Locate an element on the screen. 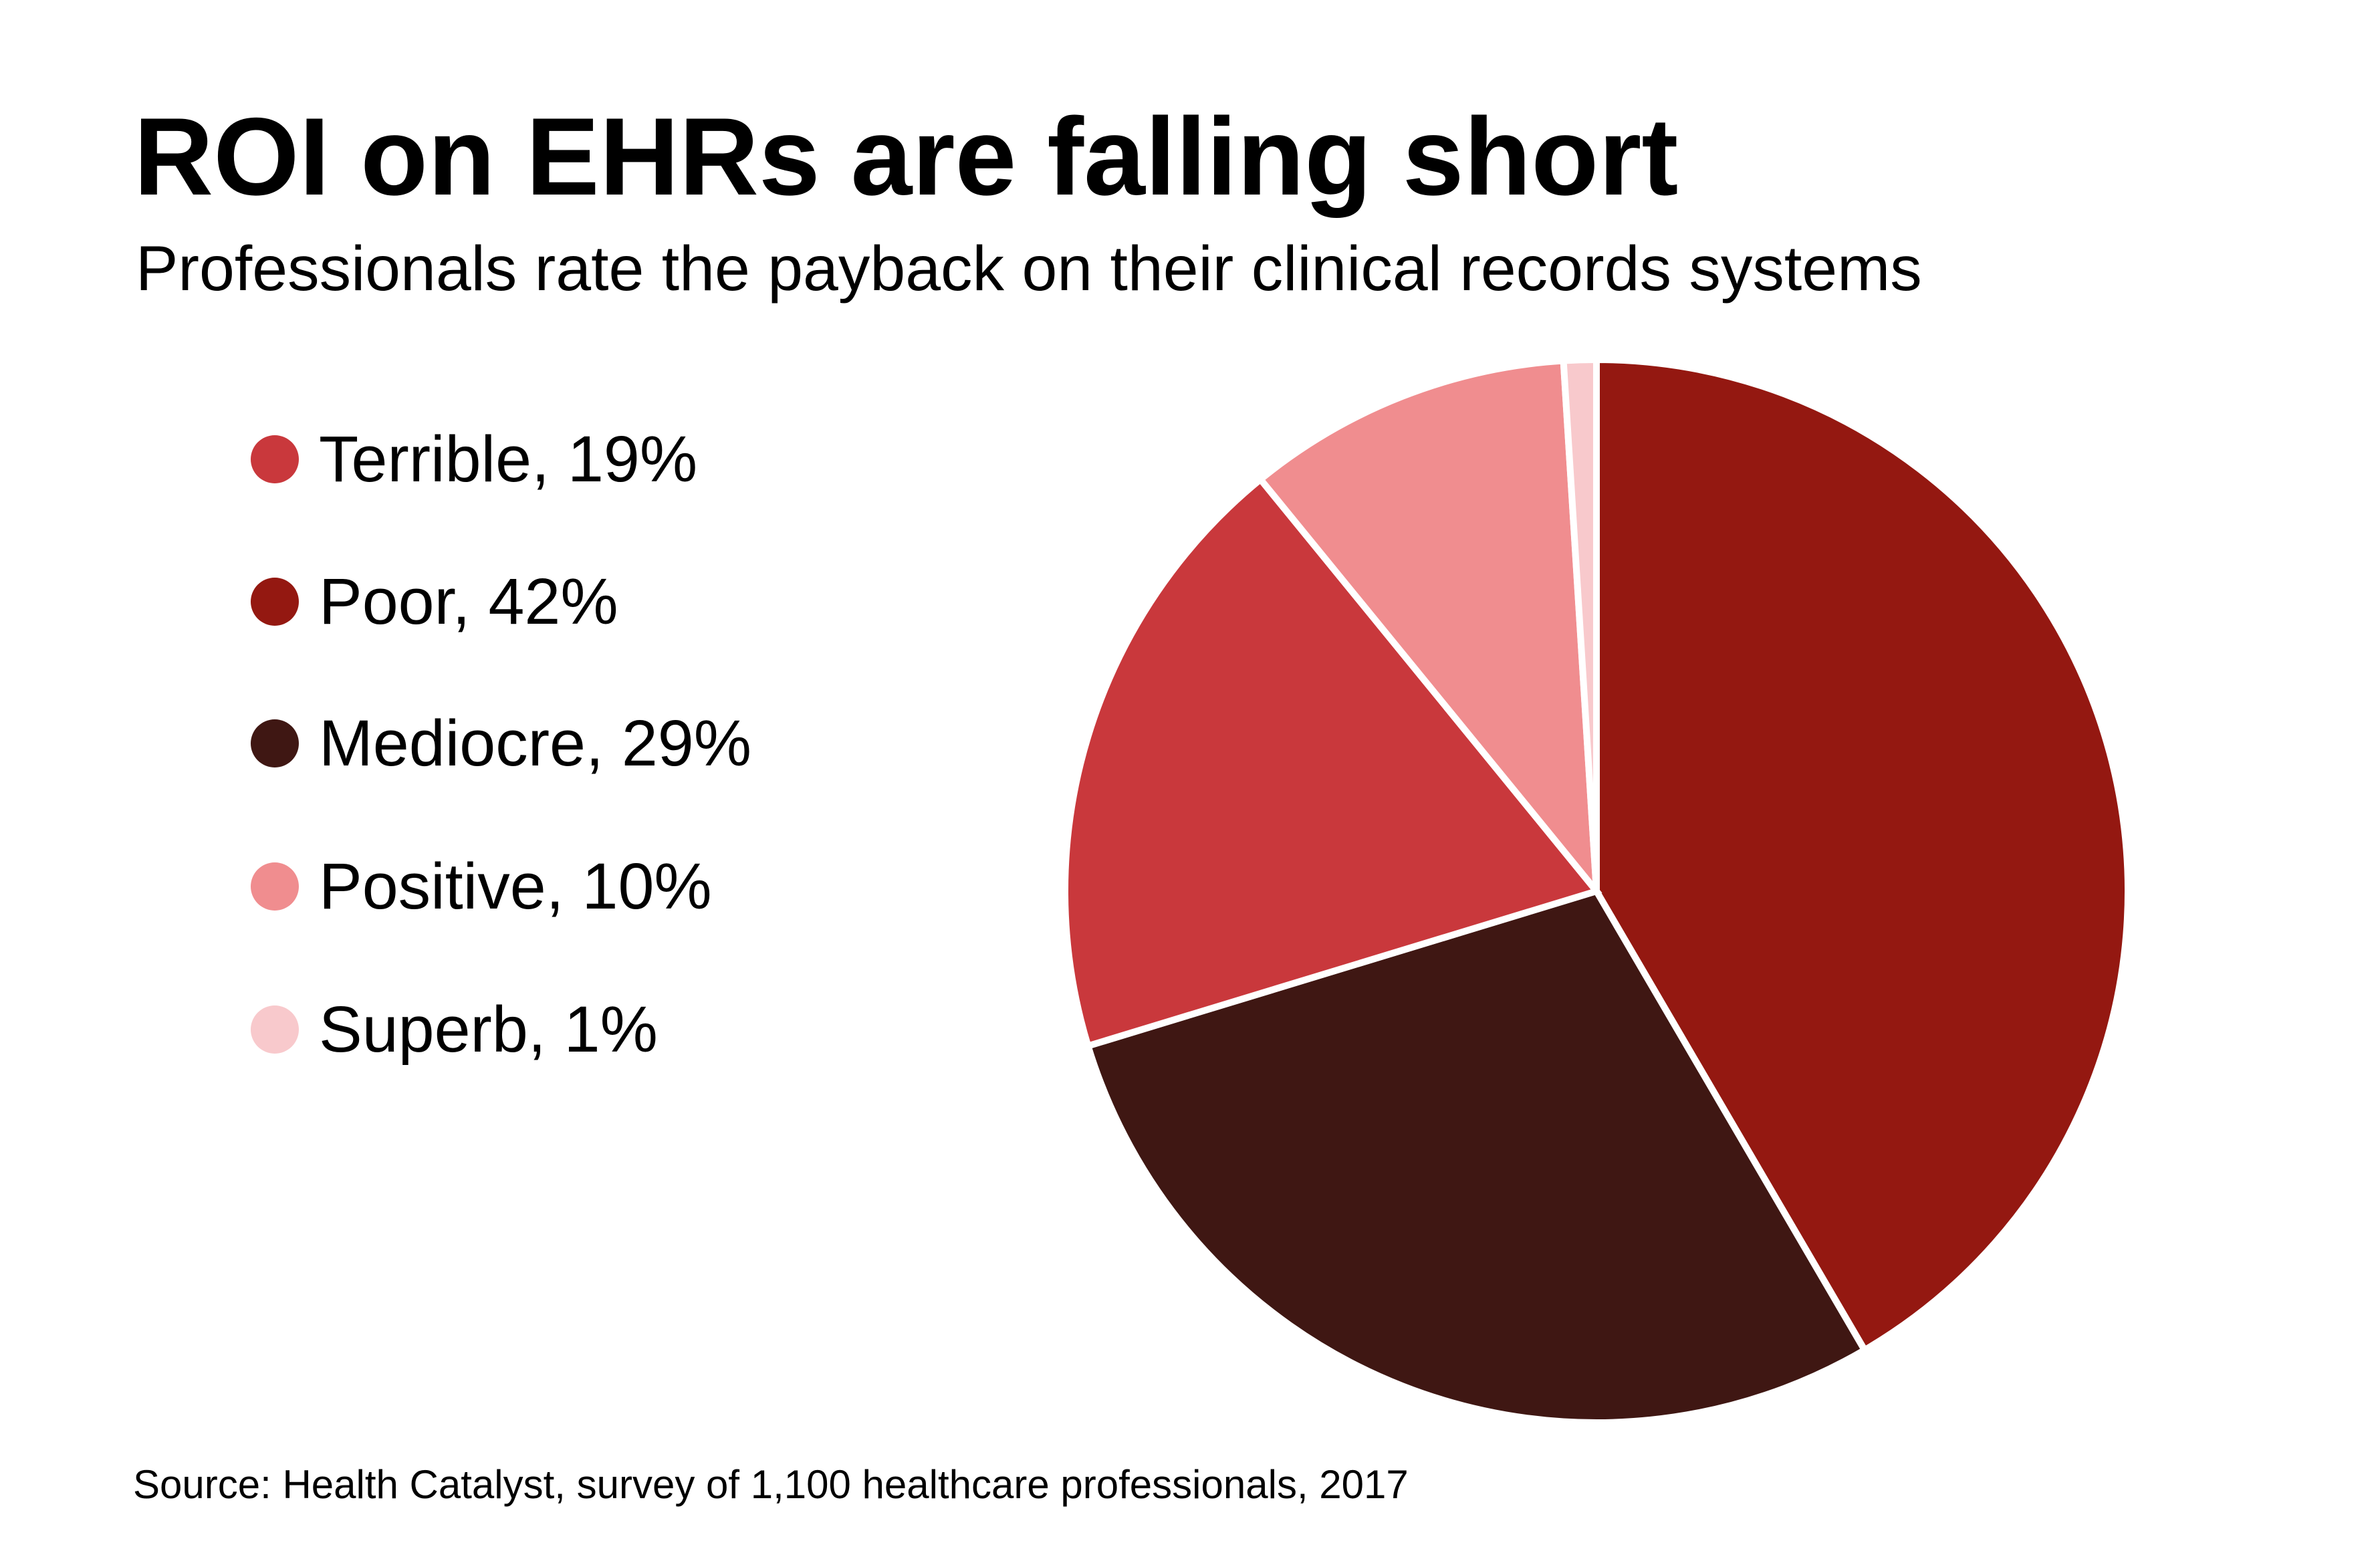 This screenshot has height=1551, width=2380. legend-item-poor: Poor, 42% is located at coordinates (434, 601).